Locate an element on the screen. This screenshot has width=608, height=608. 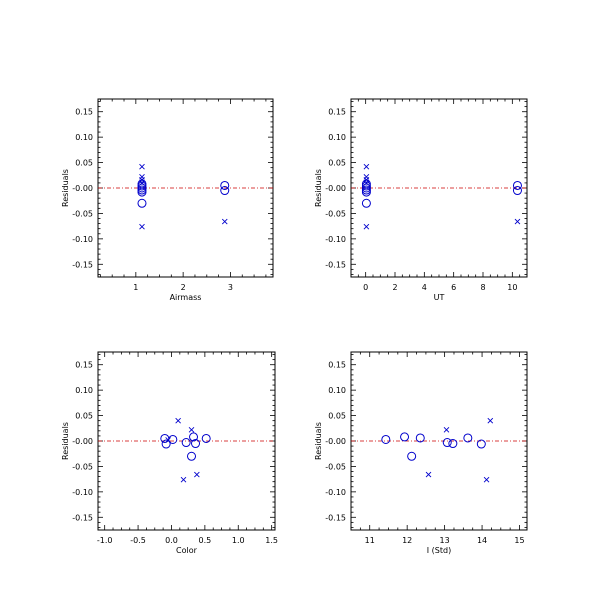
x-axis-label: UT is located at coordinates (439, 297).